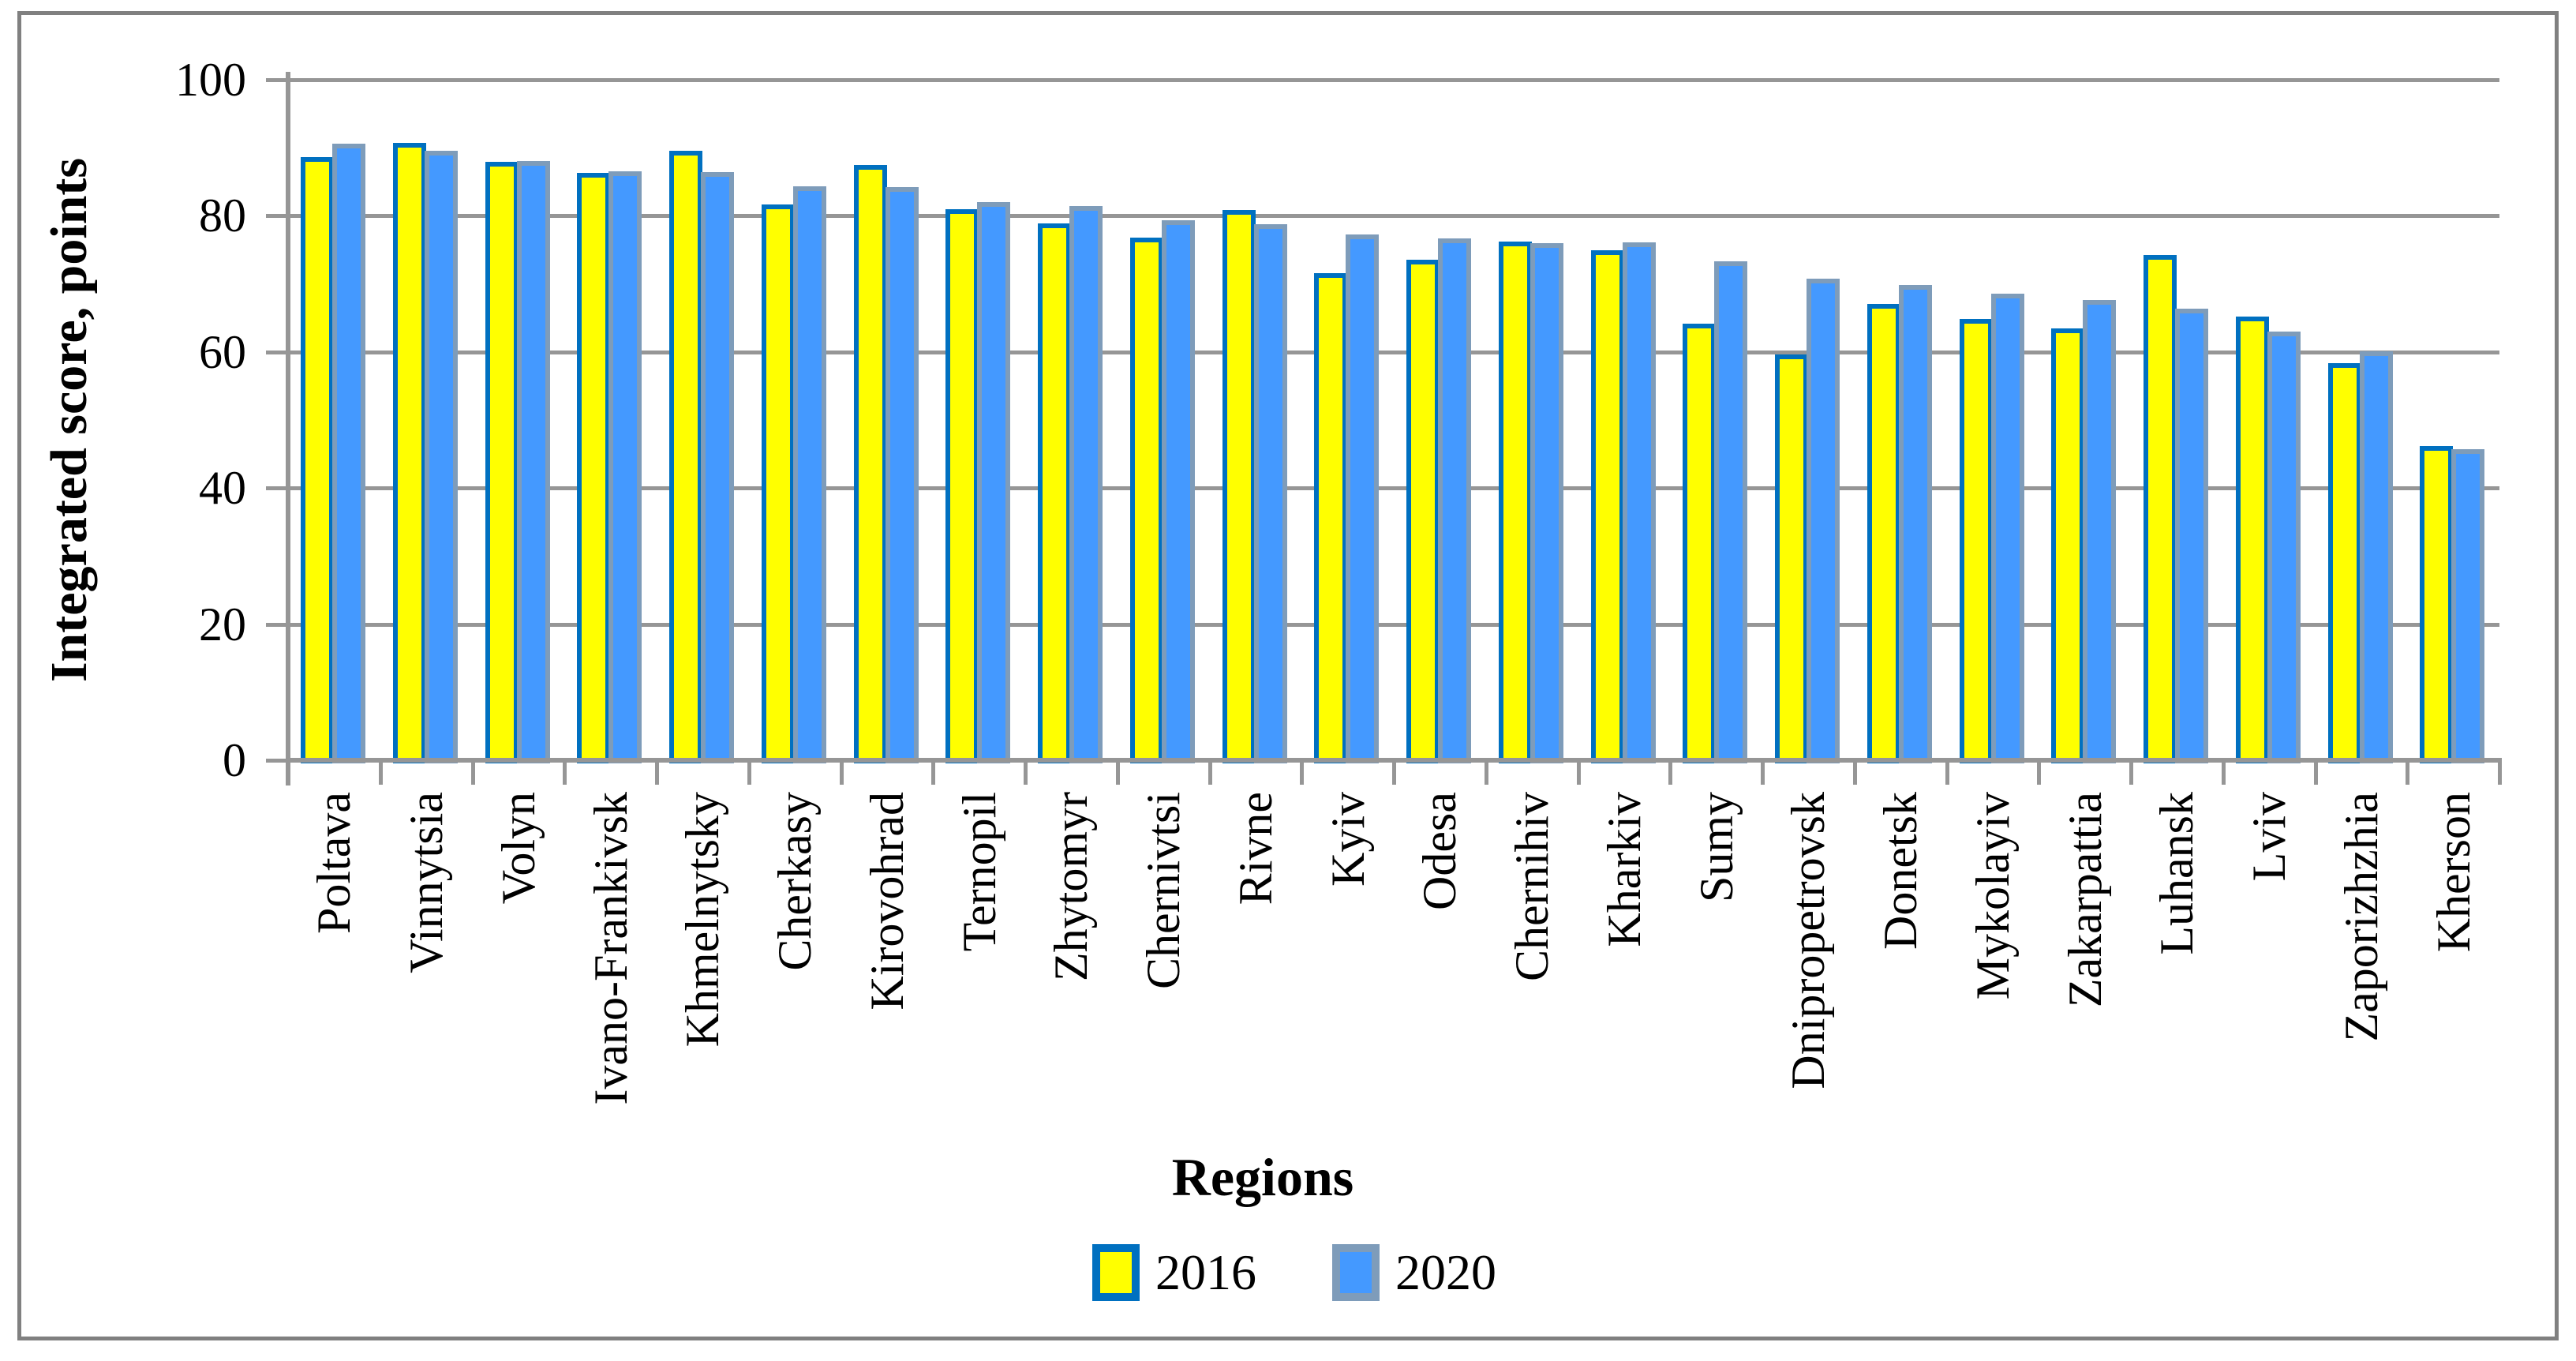 The width and height of the screenshot is (2576, 1361). Describe the element at coordinates (1414, 1272) in the screenshot. I see `legend-item-2020: 2020` at that location.